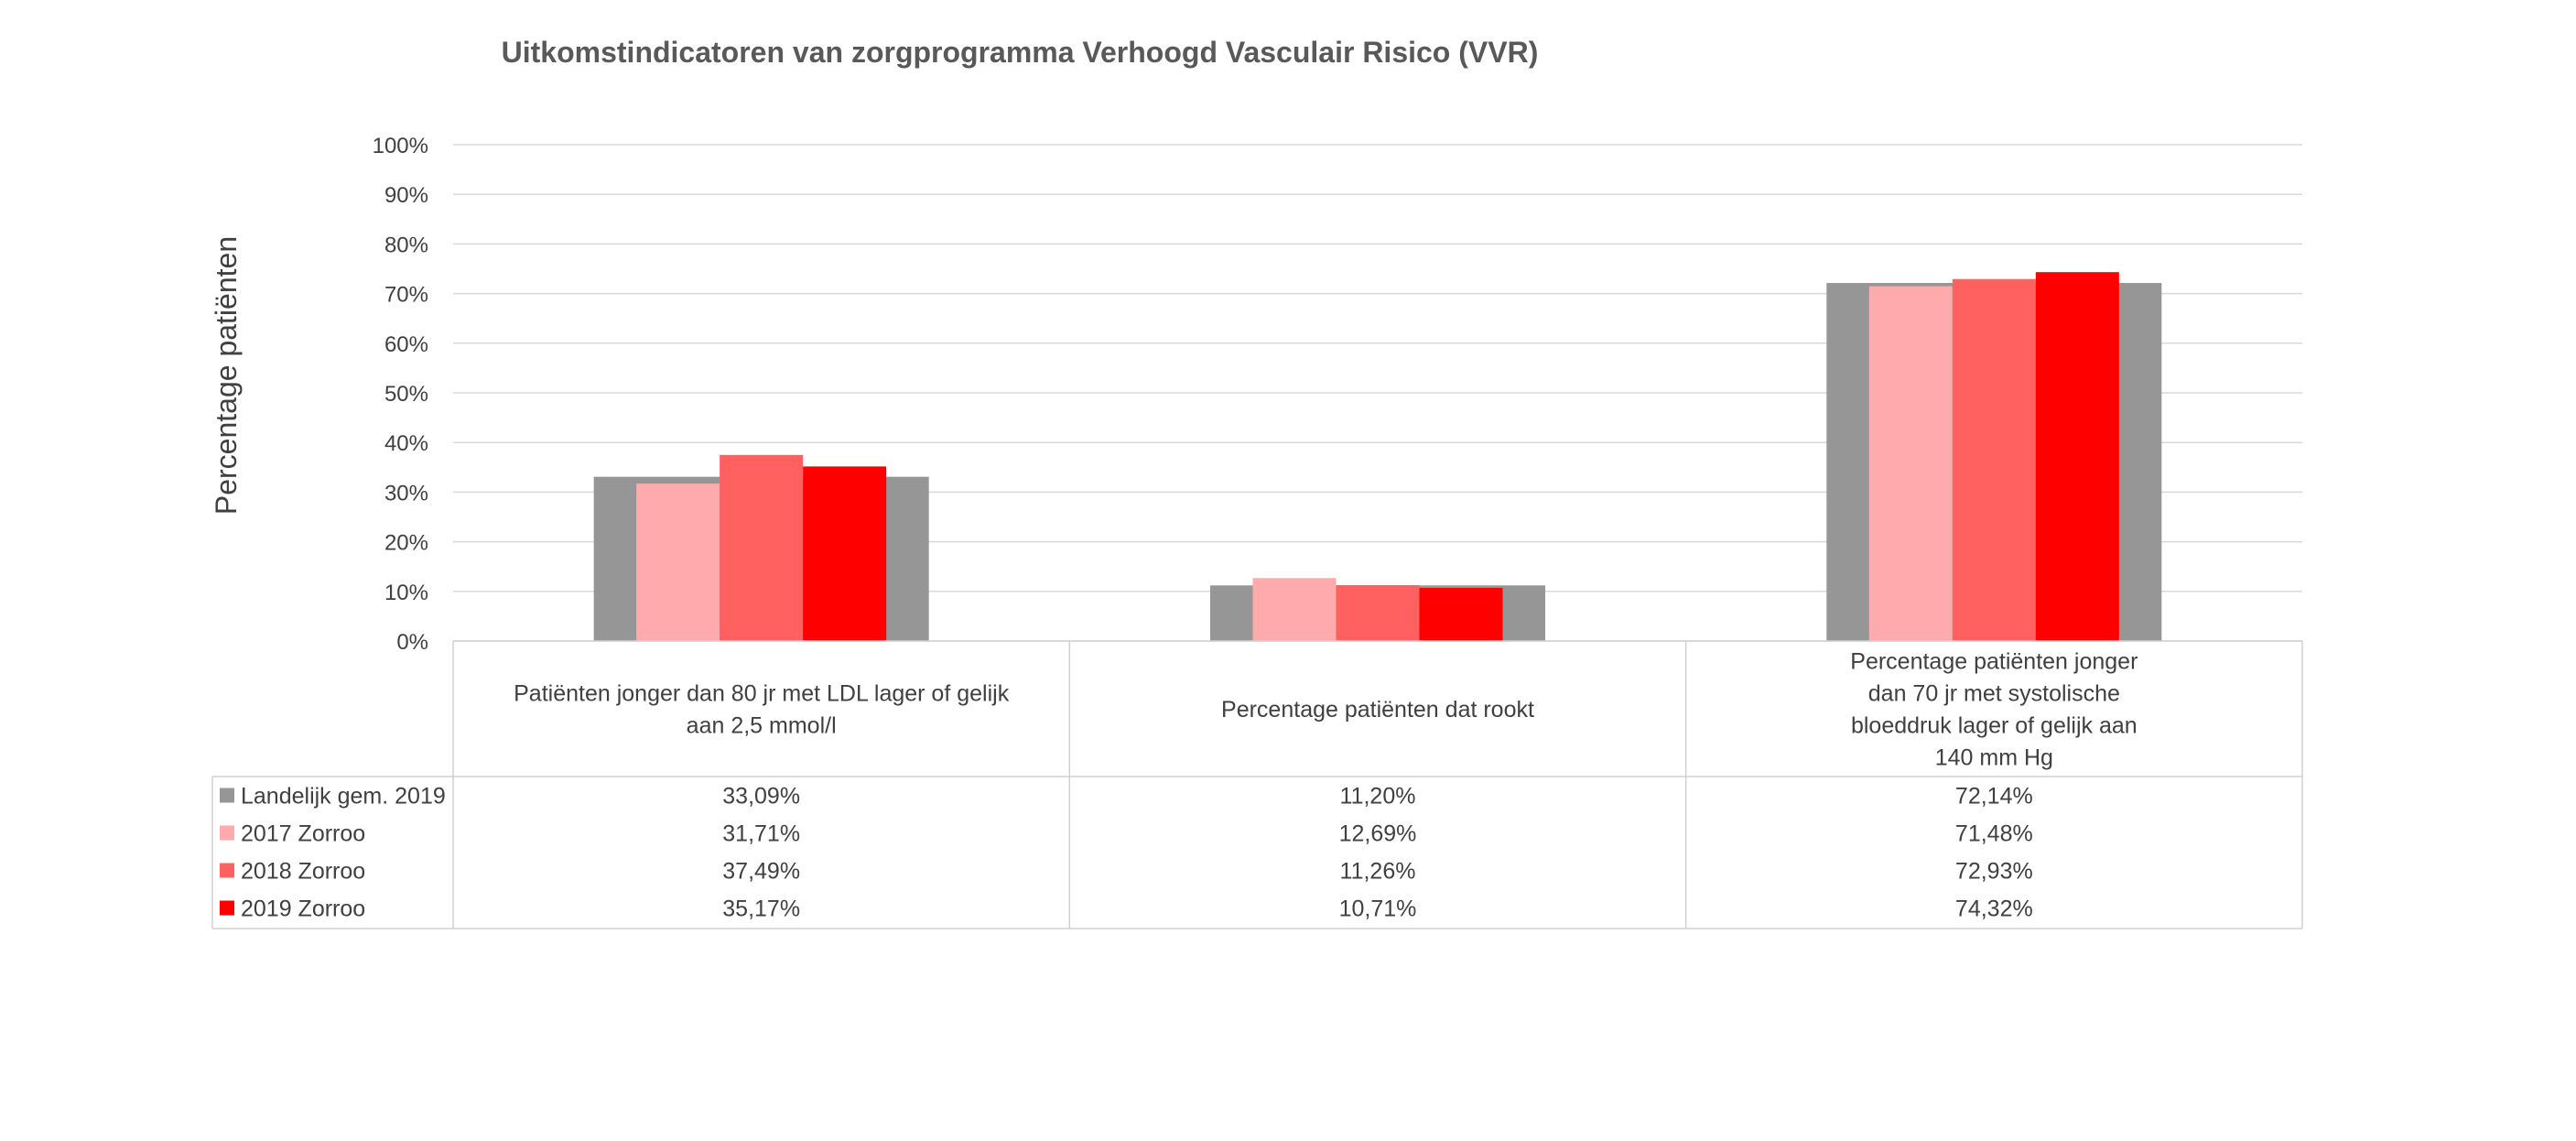  Describe the element at coordinates (406, 493) in the screenshot. I see `y-tick-label: 30%` at that location.